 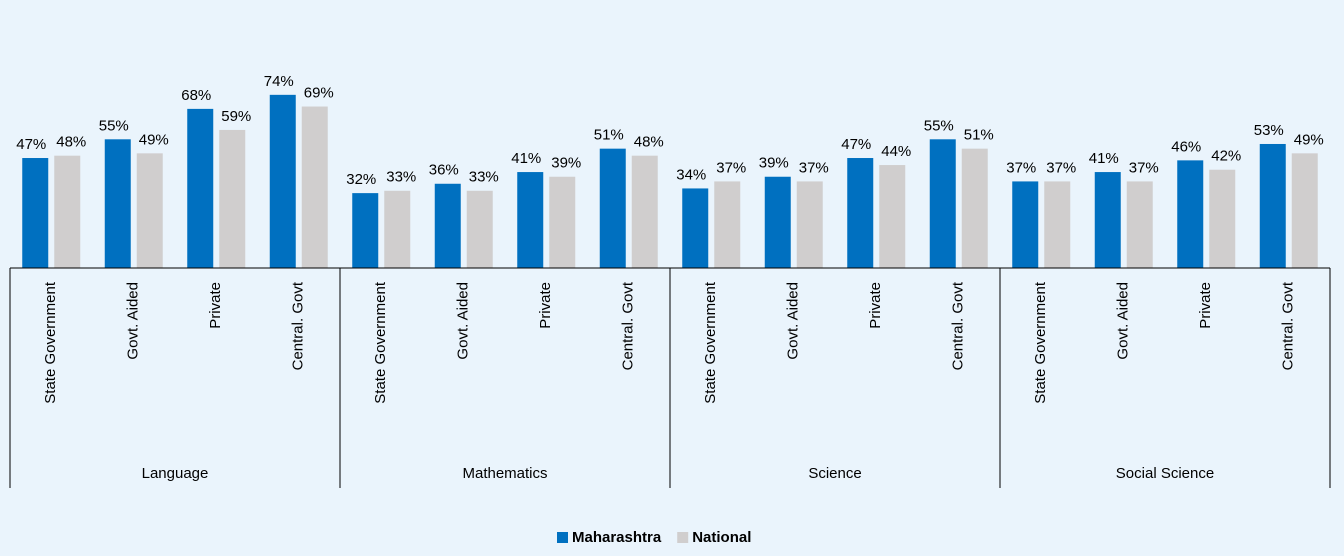 What do you see at coordinates (1226, 156) in the screenshot?
I see `value-label: 42%` at bounding box center [1226, 156].